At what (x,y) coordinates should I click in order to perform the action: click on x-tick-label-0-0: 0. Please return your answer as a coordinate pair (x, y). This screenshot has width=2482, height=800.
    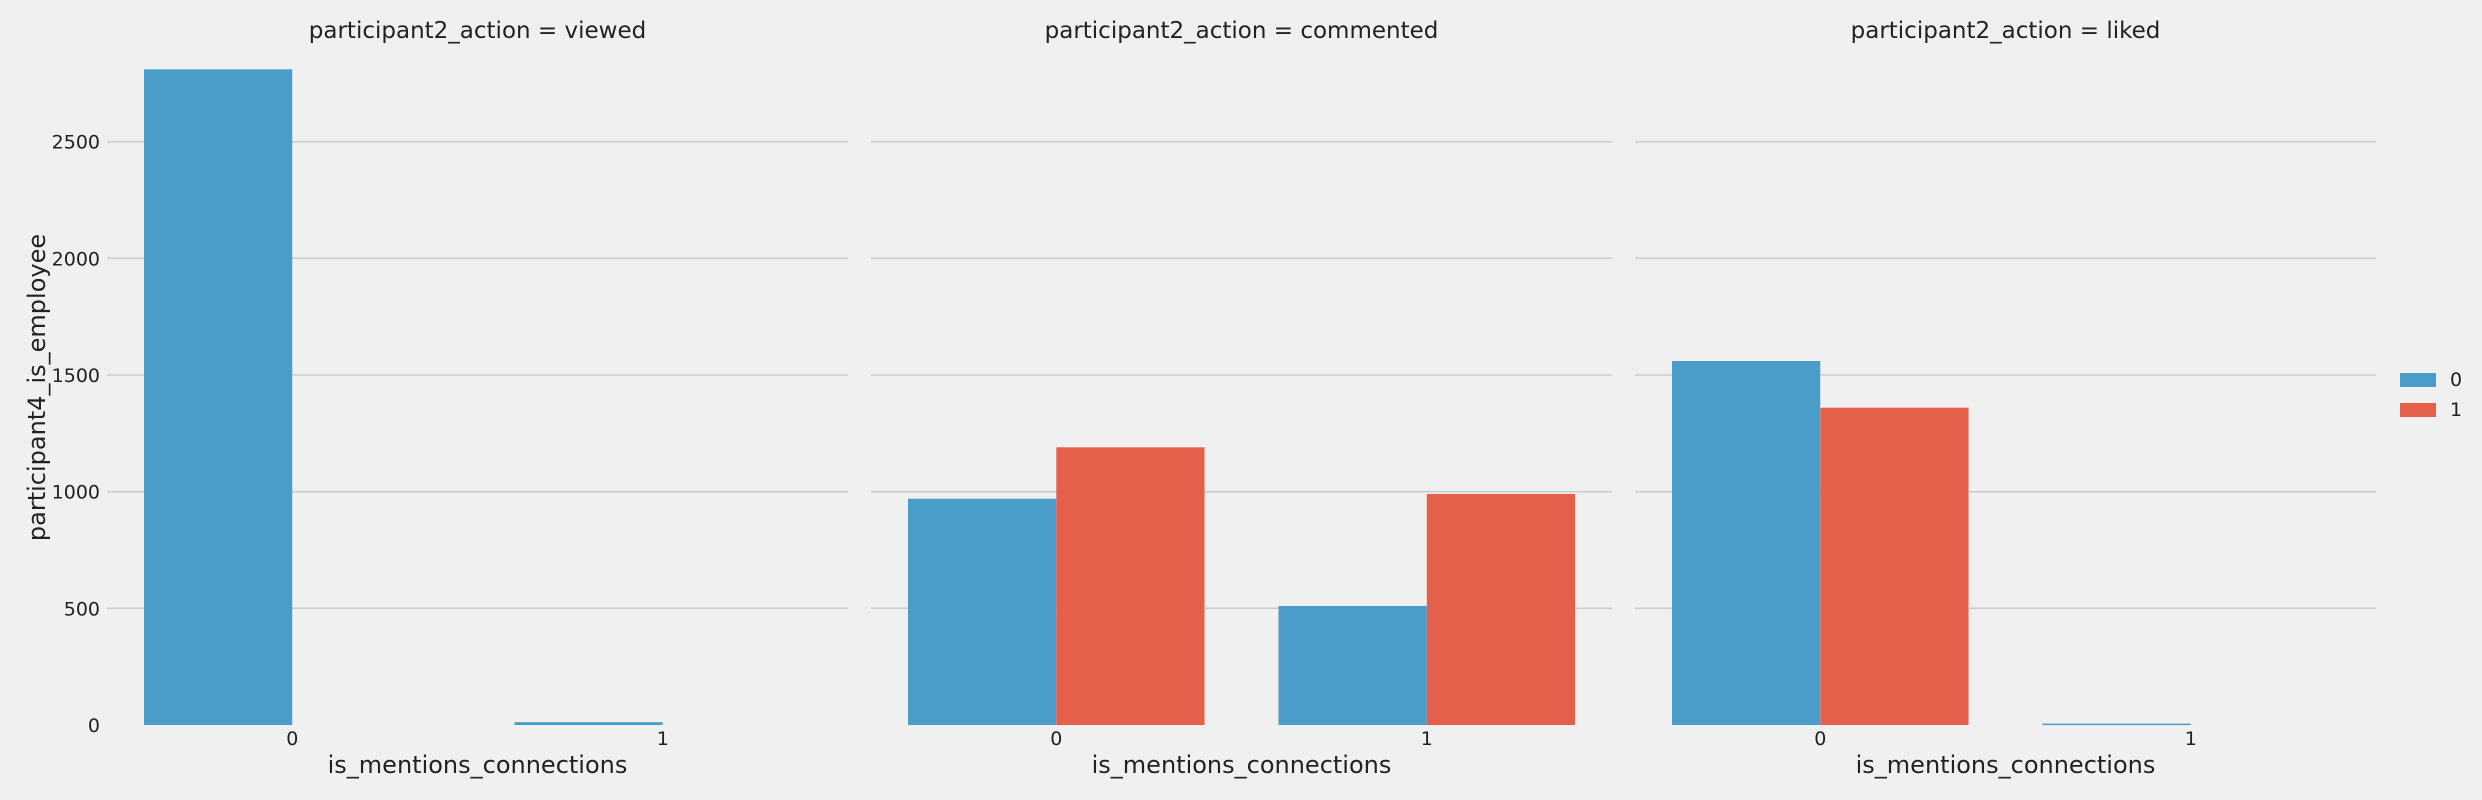
    Looking at the image, I should click on (292, 739).